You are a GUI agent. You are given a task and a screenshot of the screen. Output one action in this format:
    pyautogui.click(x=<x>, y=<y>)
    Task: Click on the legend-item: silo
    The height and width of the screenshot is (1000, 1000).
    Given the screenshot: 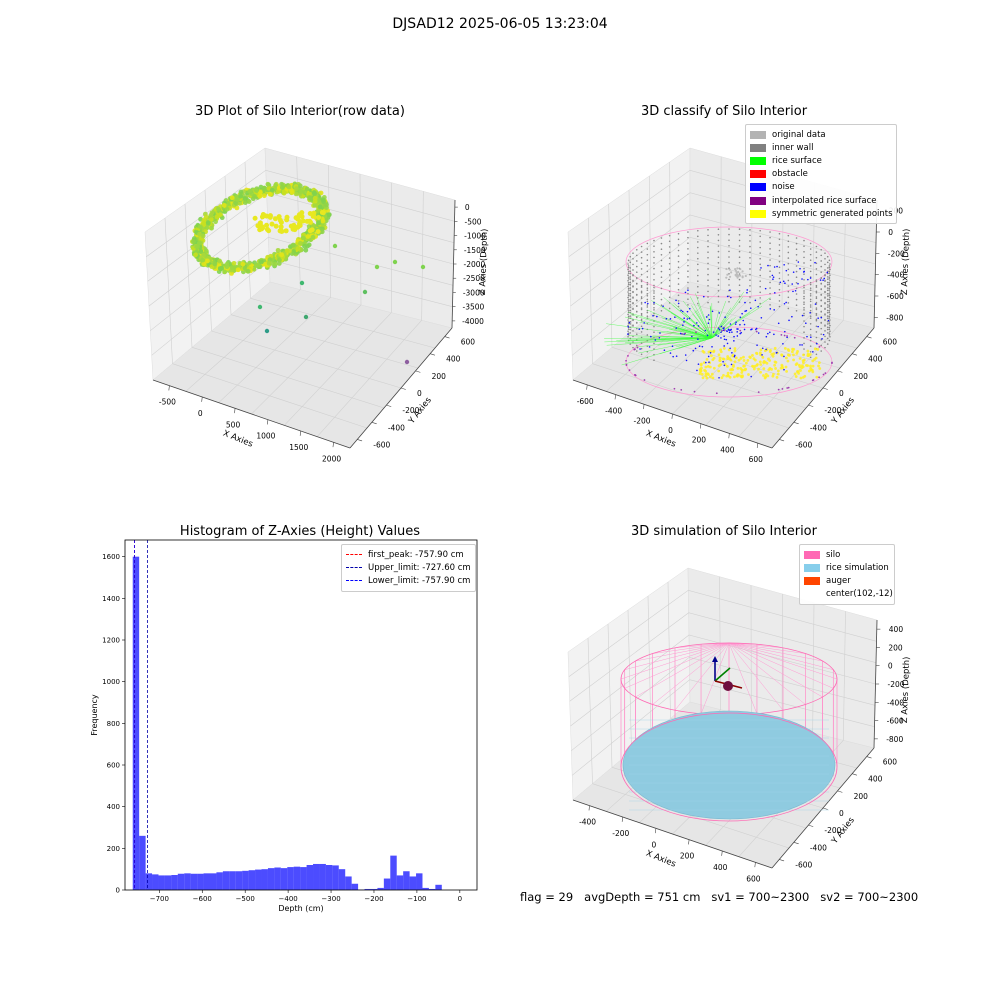 What is the action you would take?
    pyautogui.click(x=847, y=554)
    